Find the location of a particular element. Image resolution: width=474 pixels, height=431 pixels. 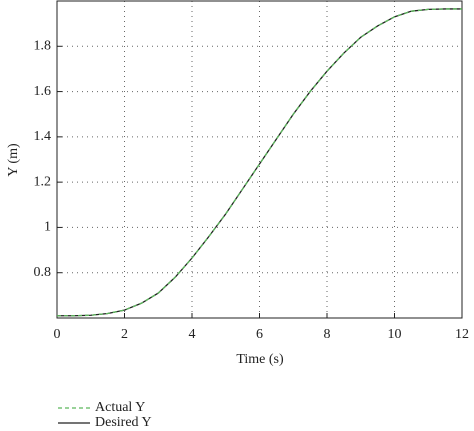

y-tick-label: 1.2 is located at coordinates (43, 181).